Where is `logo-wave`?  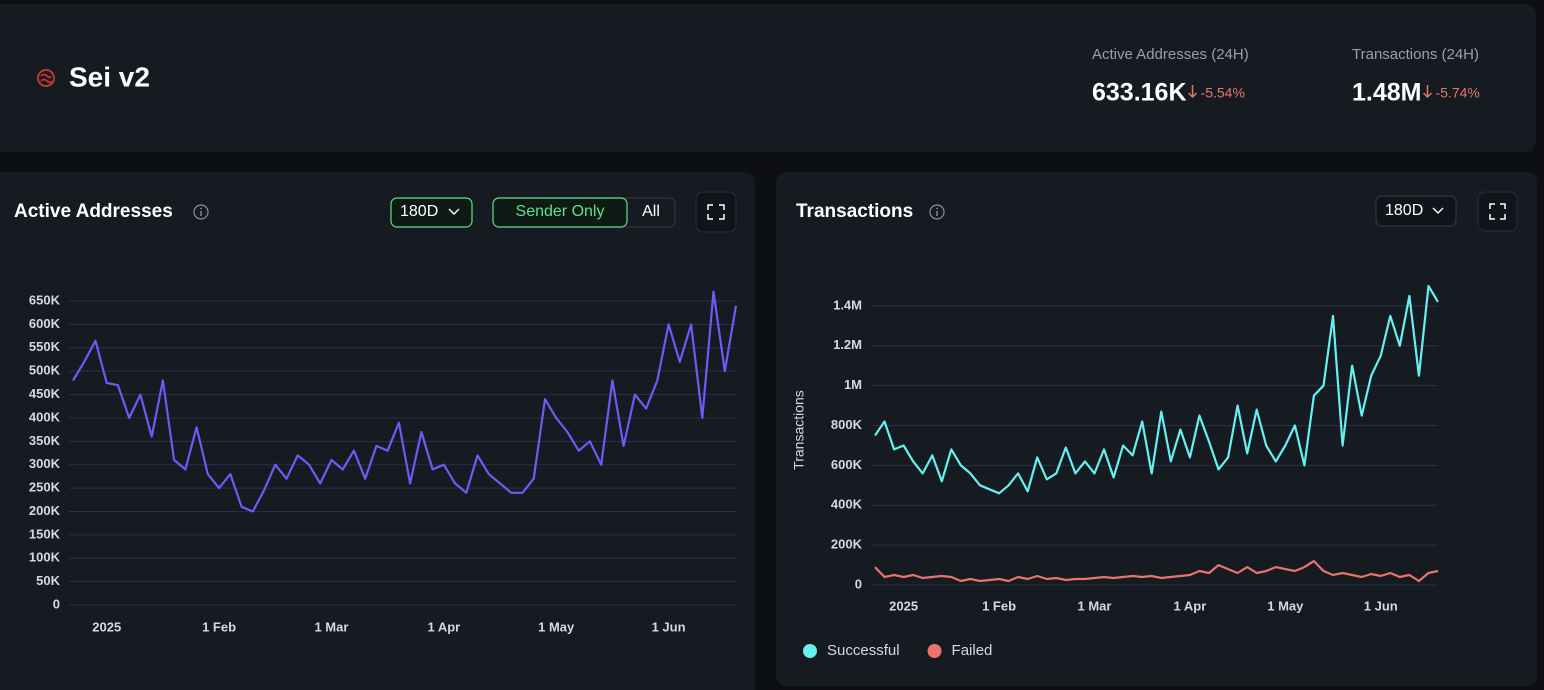
logo-wave is located at coordinates (46, 78).